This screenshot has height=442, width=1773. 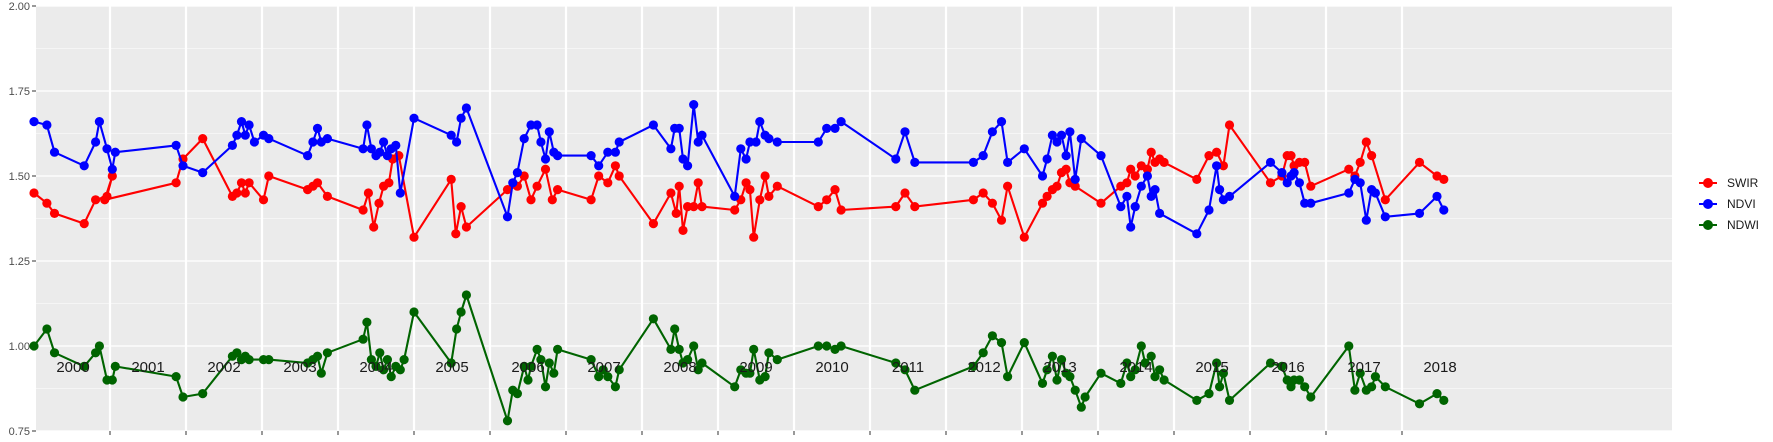 I want to click on year-label: 2011, so click(x=908, y=367).